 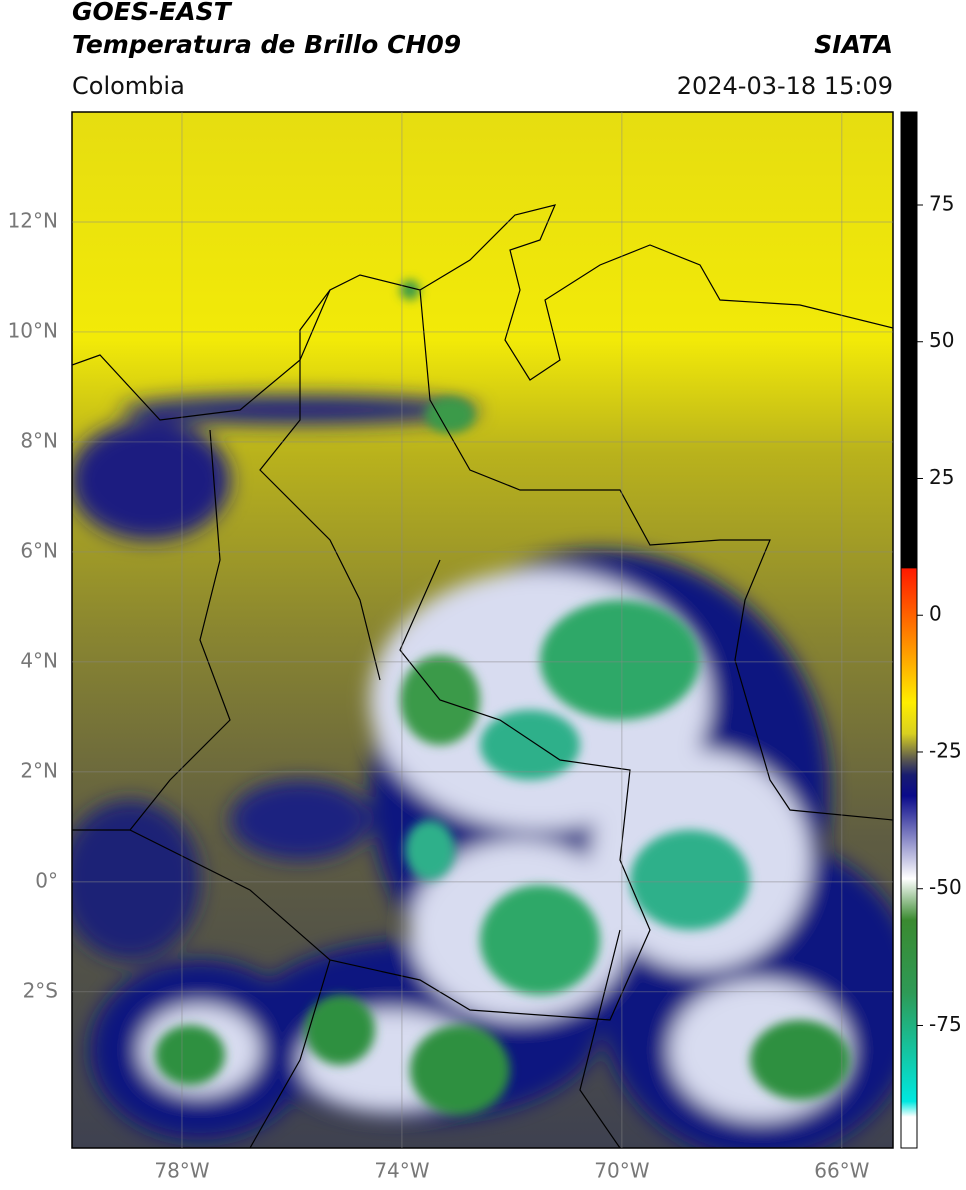 What do you see at coordinates (401, 1171) in the screenshot?
I see `lon-tick-label: 74°W` at bounding box center [401, 1171].